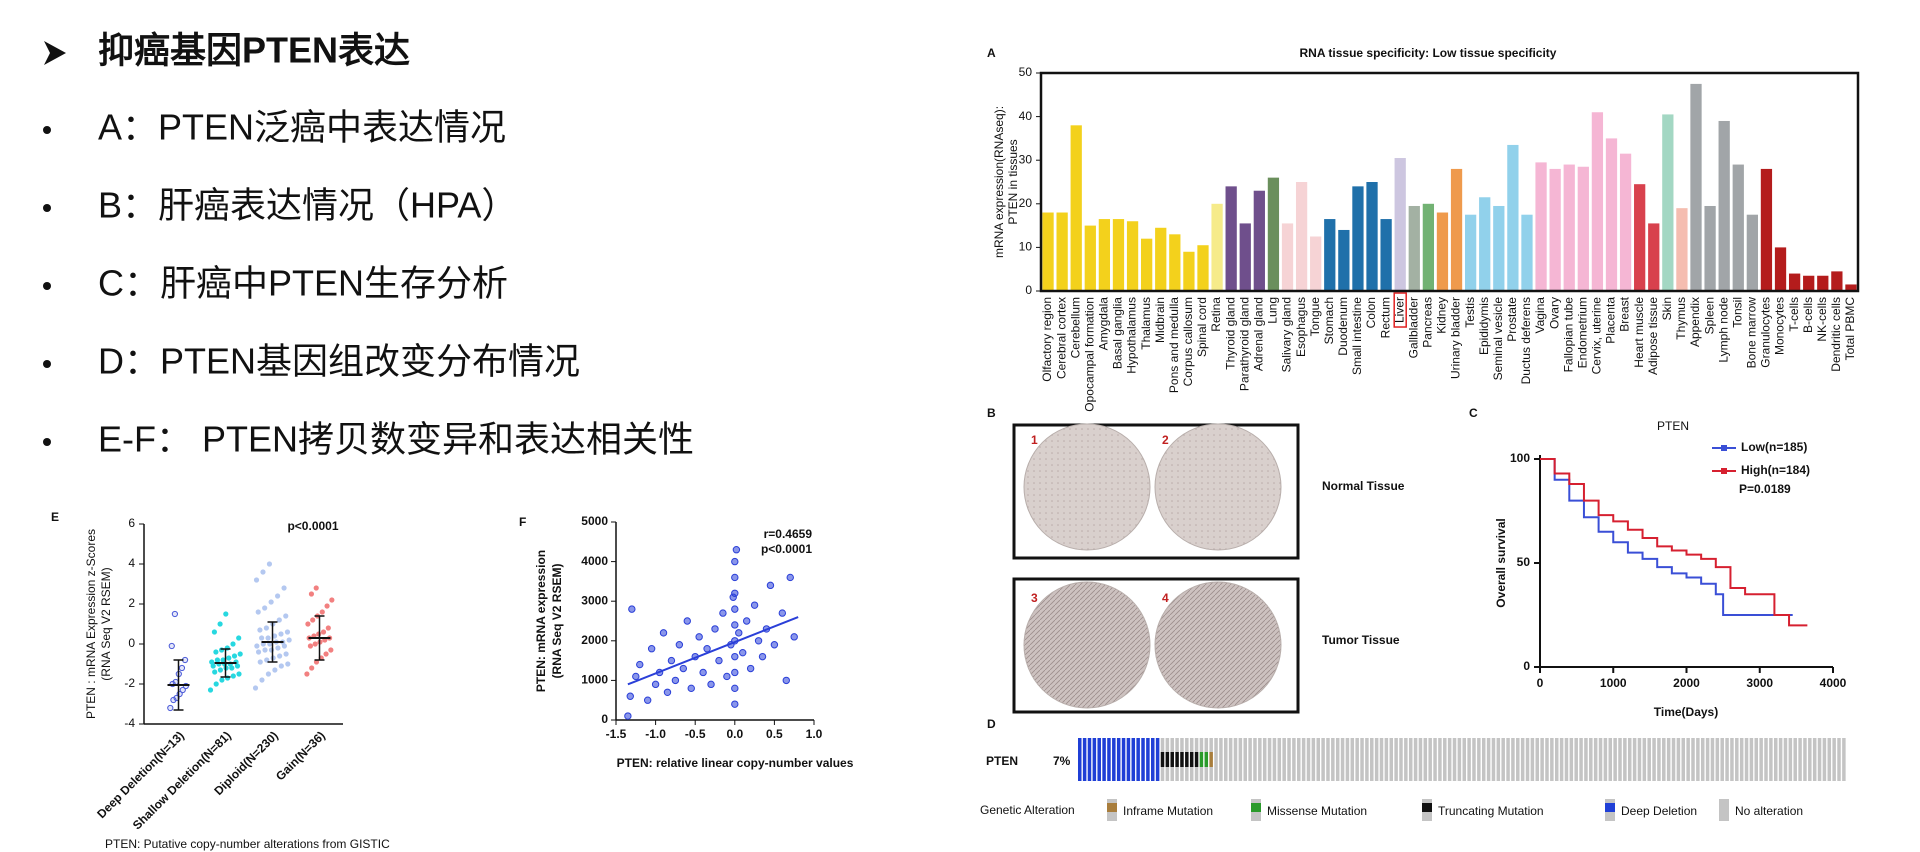 This screenshot has width=1920, height=852. Describe the element at coordinates (1442, 315) in the screenshot. I see `x-tick-label: Kidney` at that location.